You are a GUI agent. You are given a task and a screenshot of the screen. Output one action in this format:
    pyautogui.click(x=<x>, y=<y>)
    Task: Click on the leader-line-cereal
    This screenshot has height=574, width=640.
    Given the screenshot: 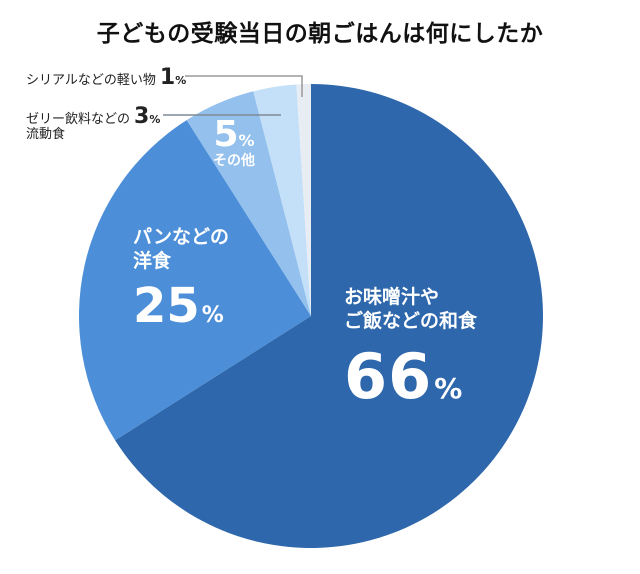 What is the action you would take?
    pyautogui.click(x=244, y=86)
    